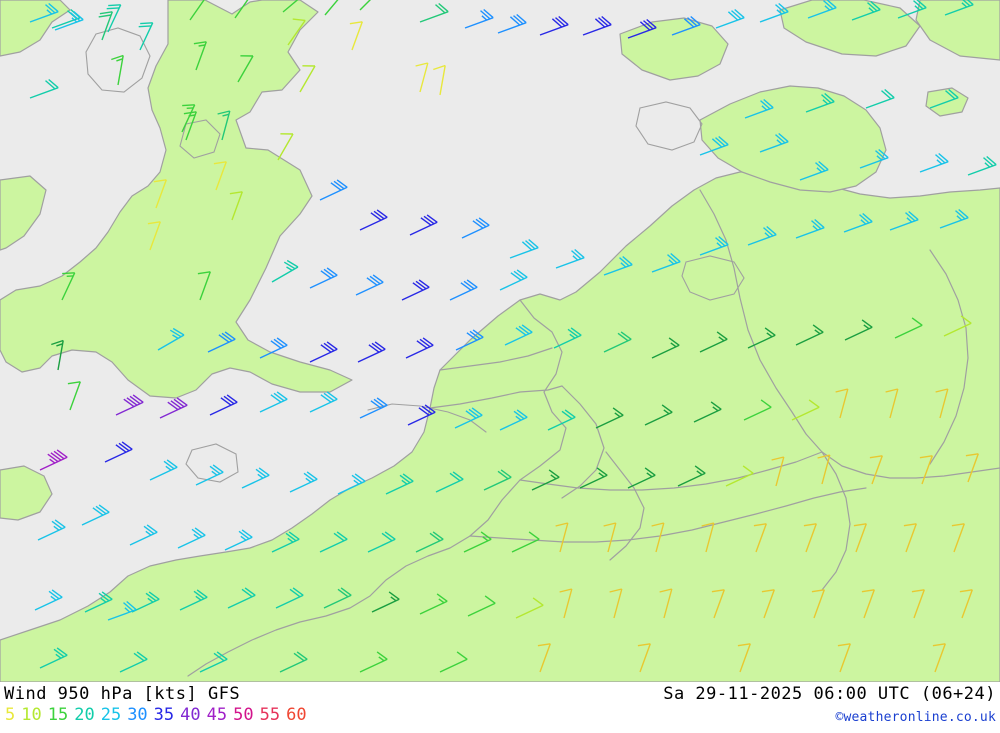 This screenshot has width=1000, height=733. Describe the element at coordinates (270, 715) in the screenshot. I see `legend-value-55: 55` at that location.